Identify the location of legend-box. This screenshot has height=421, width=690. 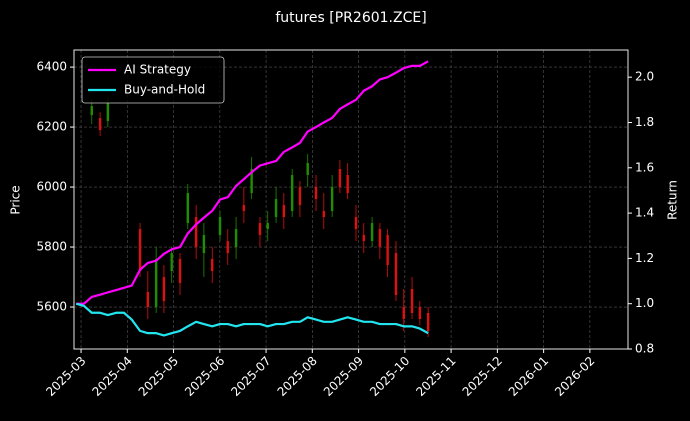
(153, 80).